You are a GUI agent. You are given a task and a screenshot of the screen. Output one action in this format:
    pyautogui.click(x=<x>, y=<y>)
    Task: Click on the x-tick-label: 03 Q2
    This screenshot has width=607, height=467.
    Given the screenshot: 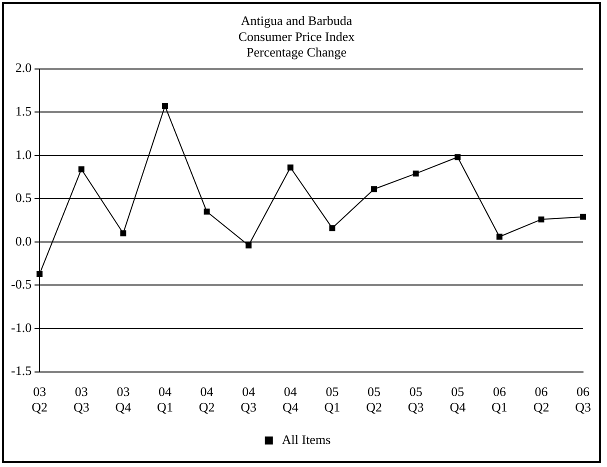 What is the action you would take?
    pyautogui.click(x=40, y=399)
    